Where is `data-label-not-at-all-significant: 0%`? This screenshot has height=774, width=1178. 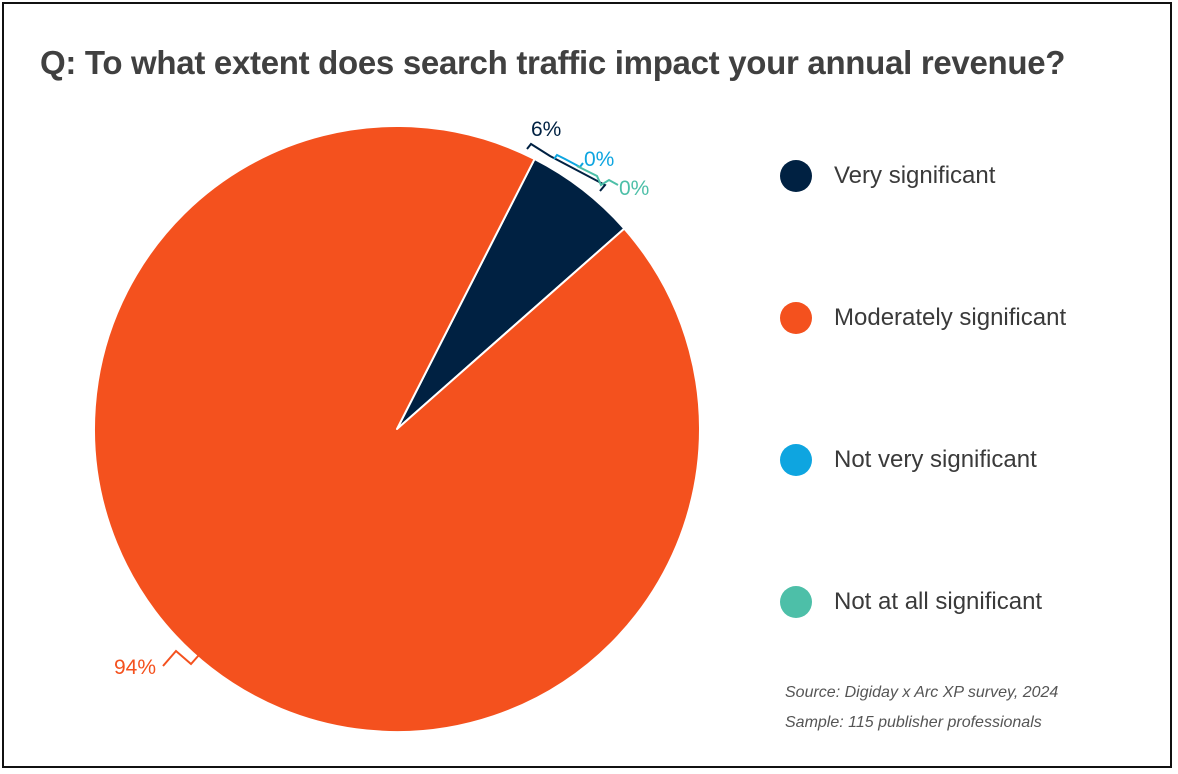
data-label-not-at-all-significant: 0% is located at coordinates (634, 188).